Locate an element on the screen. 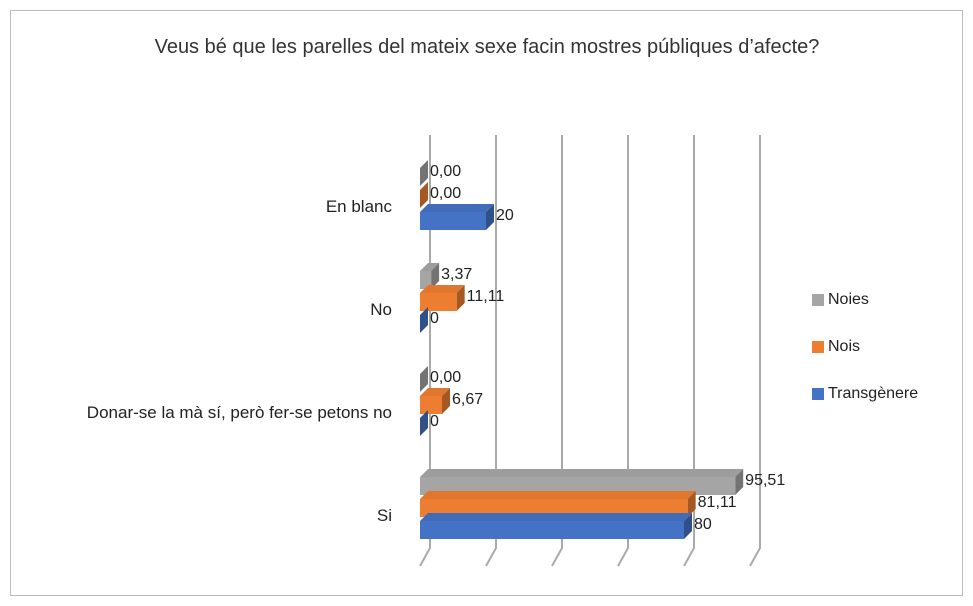  data-label: 80 is located at coordinates (703, 524).